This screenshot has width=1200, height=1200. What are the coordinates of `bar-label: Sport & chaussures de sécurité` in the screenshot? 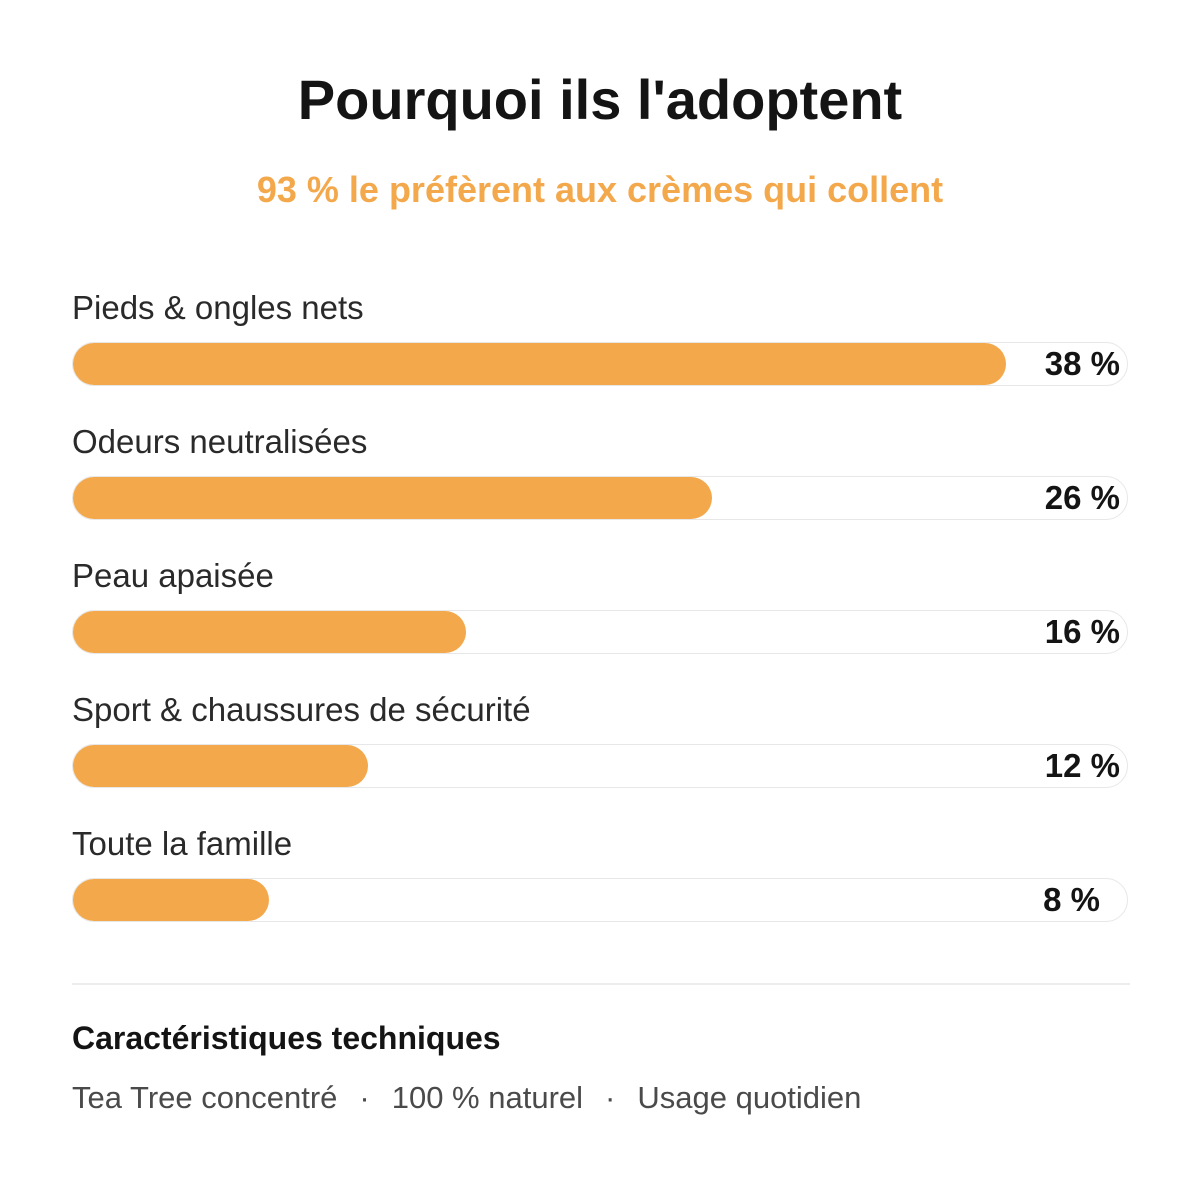 It's located at (301, 709).